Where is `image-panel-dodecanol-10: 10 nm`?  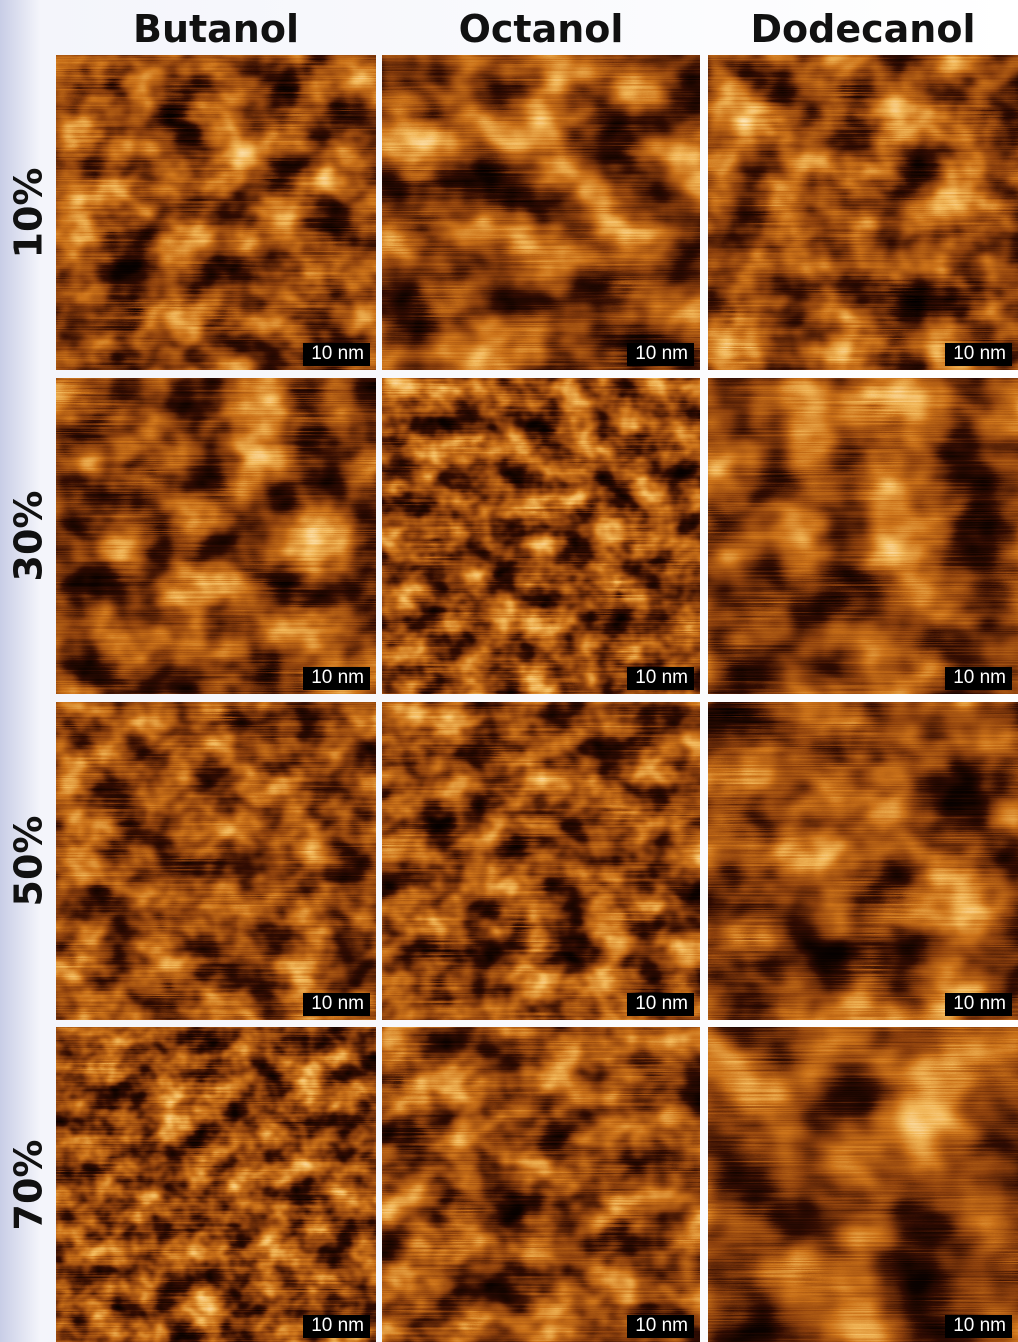 image-panel-dodecanol-10: 10 nm is located at coordinates (863, 212).